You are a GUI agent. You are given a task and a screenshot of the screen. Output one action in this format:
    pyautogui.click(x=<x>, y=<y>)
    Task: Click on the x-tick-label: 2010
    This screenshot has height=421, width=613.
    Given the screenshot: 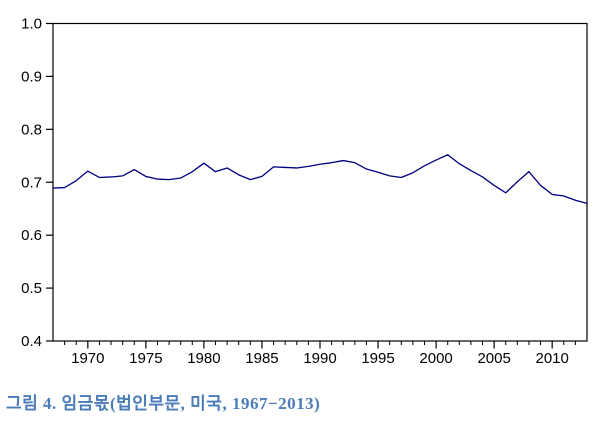 What is the action you would take?
    pyautogui.click(x=551, y=358)
    